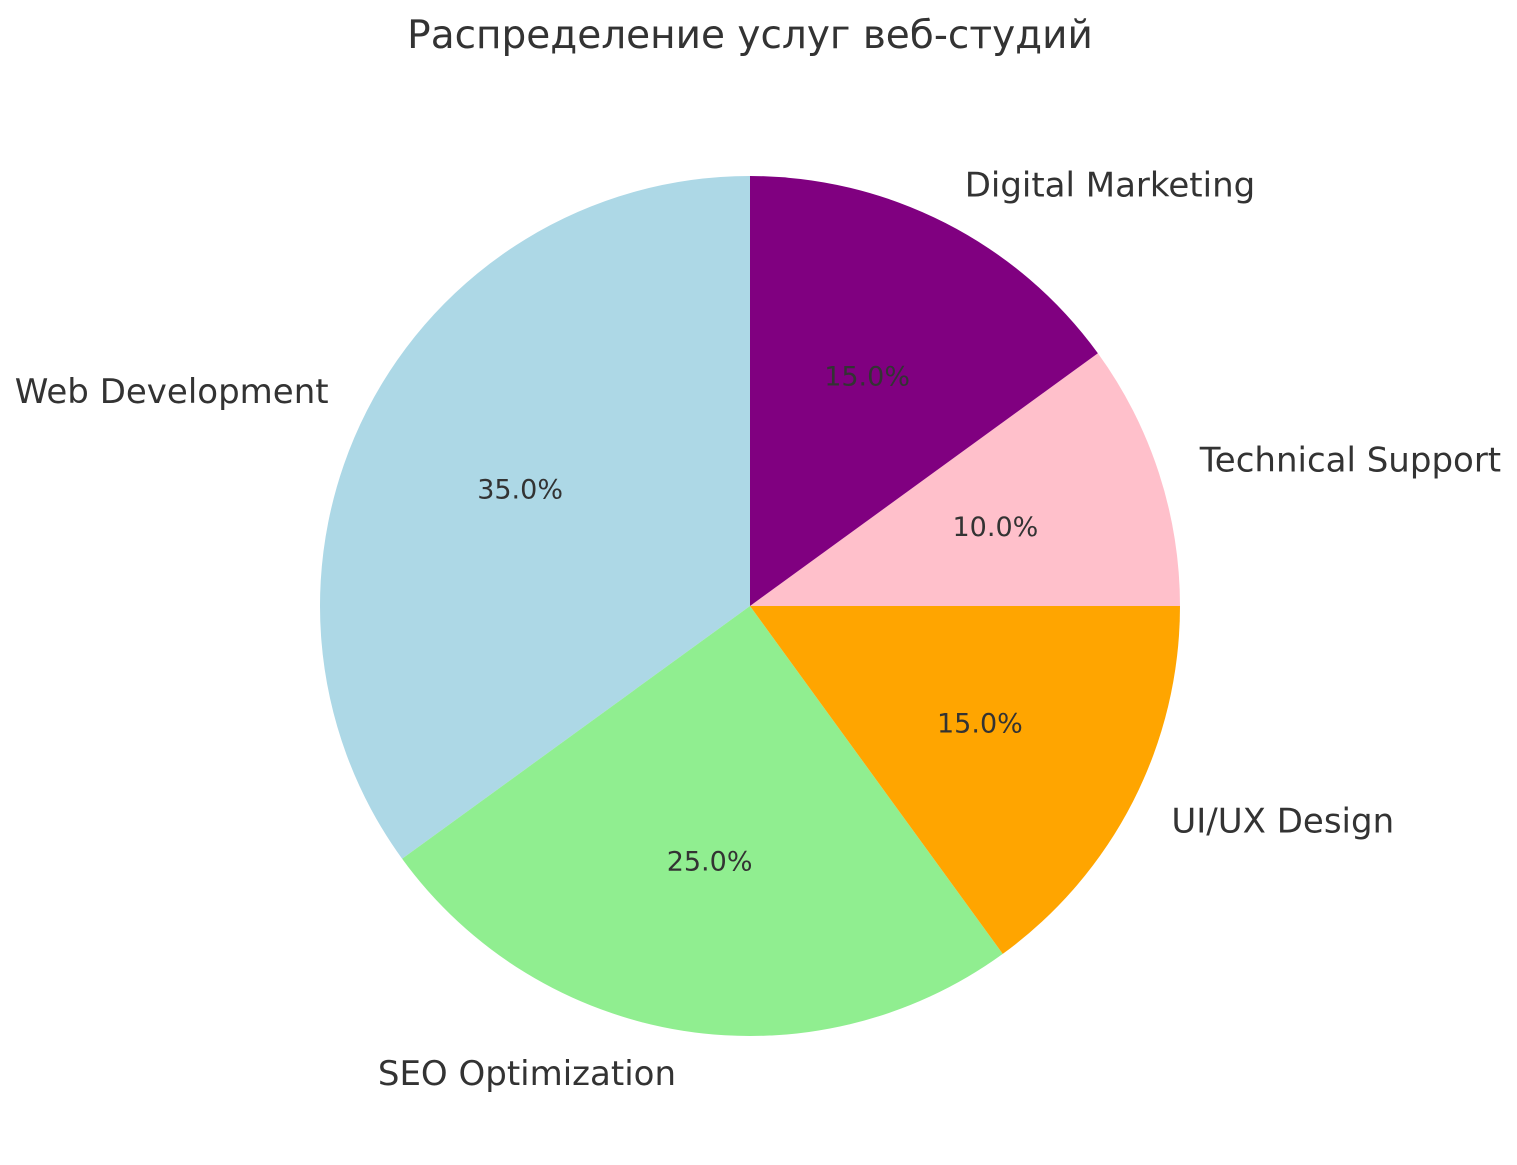  I want to click on pie-percent-web-development: 35.0%, so click(520, 489).